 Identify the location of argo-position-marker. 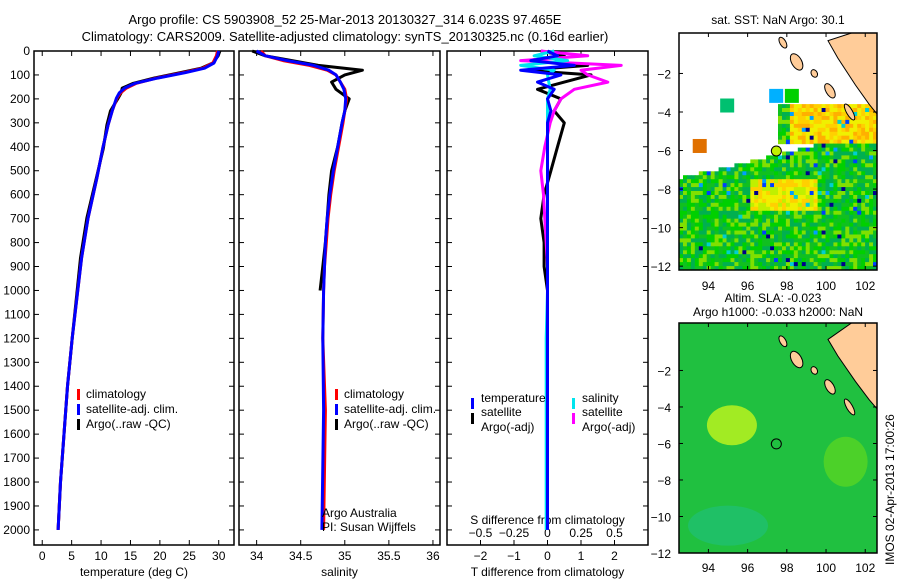
(776, 444).